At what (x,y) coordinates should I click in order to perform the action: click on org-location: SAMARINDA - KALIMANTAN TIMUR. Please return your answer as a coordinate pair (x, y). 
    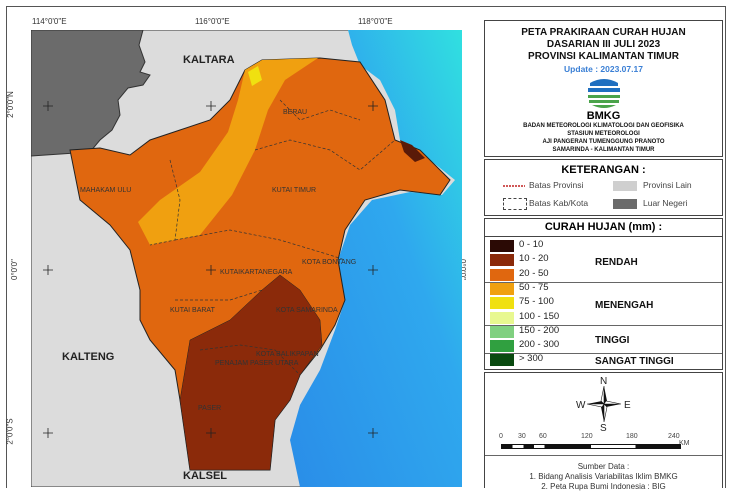
    Looking at the image, I should click on (603, 150).